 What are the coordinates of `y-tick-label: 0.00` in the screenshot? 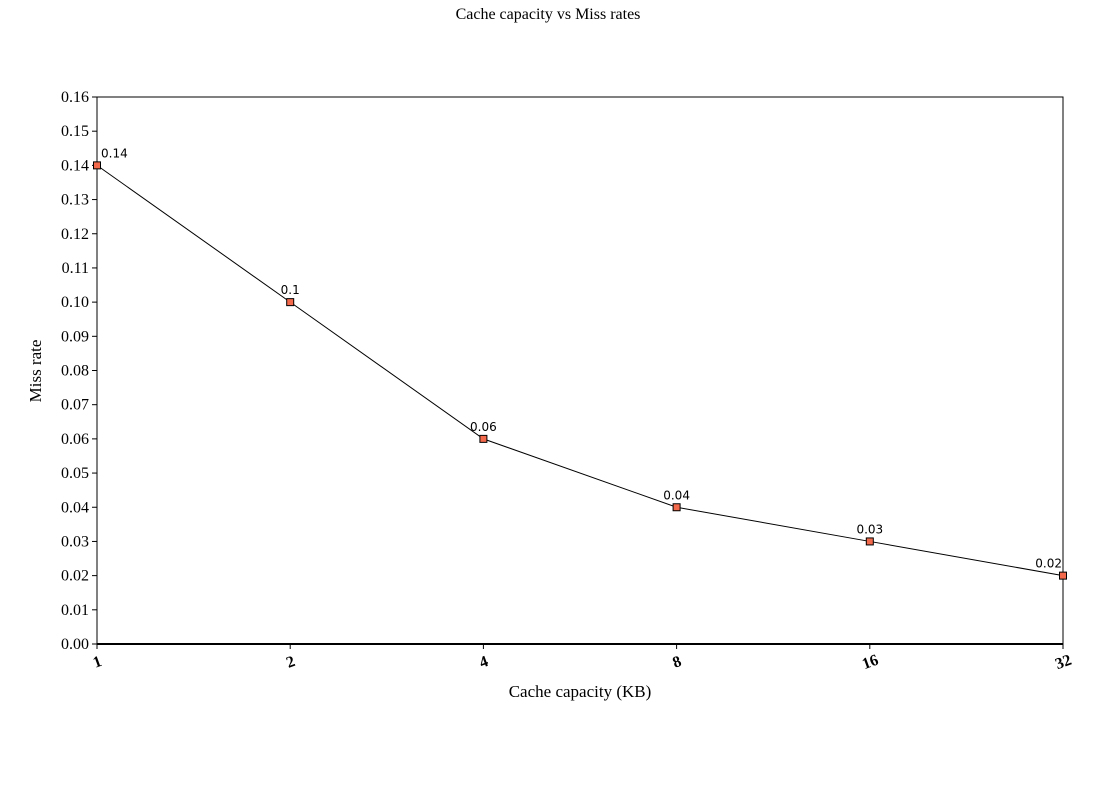 It's located at (75, 644).